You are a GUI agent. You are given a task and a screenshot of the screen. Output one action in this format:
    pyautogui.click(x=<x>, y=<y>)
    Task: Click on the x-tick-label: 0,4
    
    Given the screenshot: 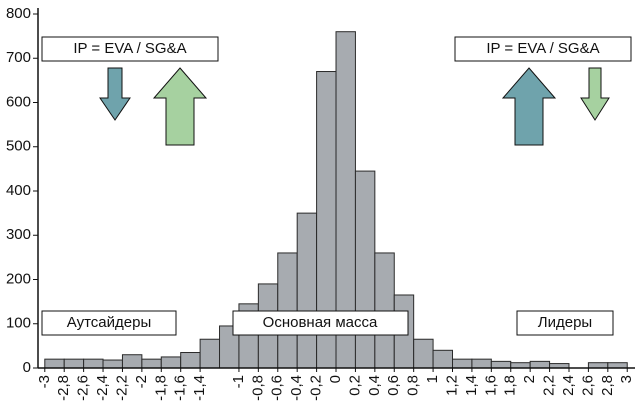 What is the action you would take?
    pyautogui.click(x=374, y=385)
    